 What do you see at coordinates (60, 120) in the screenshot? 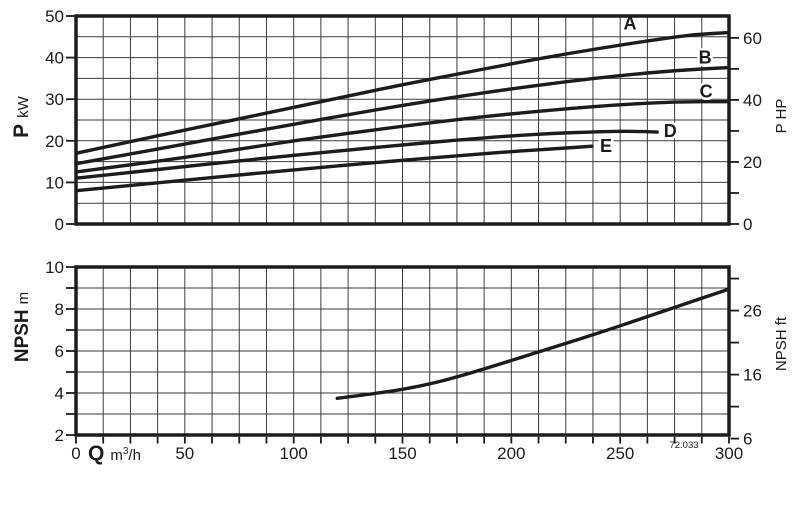
I see `power-left-axis: 0 10 20 30 40 50` at bounding box center [60, 120].